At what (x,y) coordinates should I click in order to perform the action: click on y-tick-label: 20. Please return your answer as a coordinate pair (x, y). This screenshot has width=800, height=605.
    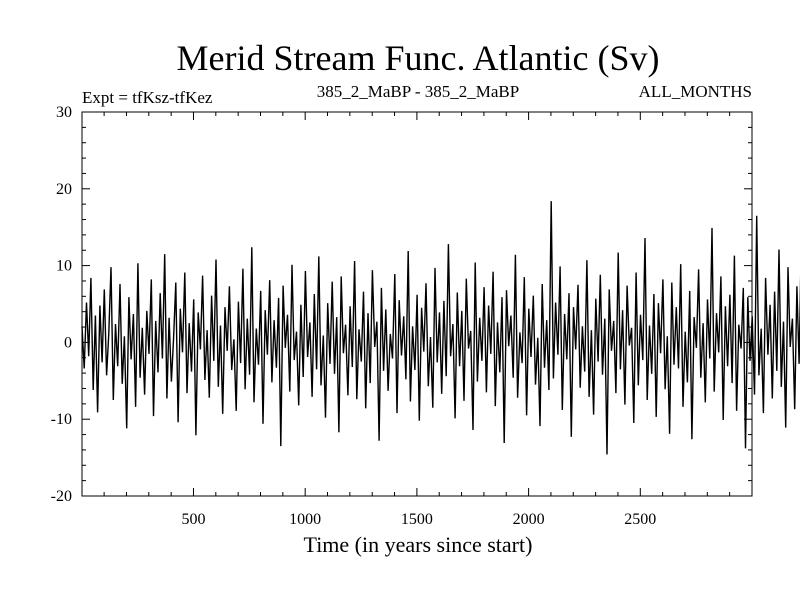
    Looking at the image, I should click on (64, 189).